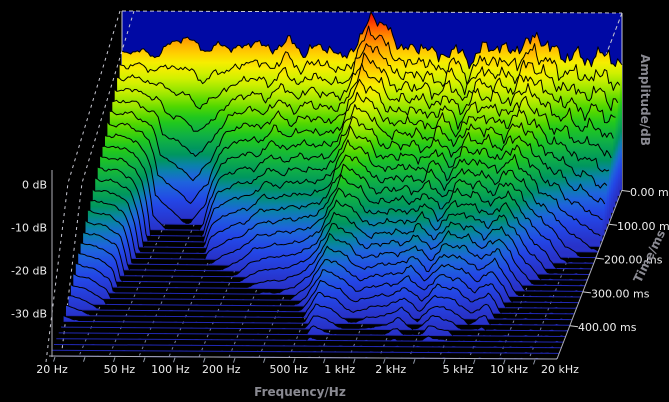 Image resolution: width=669 pixels, height=402 pixels. Describe the element at coordinates (34, 185) in the screenshot. I see `amplitude-tick-label: 0 dB` at that location.